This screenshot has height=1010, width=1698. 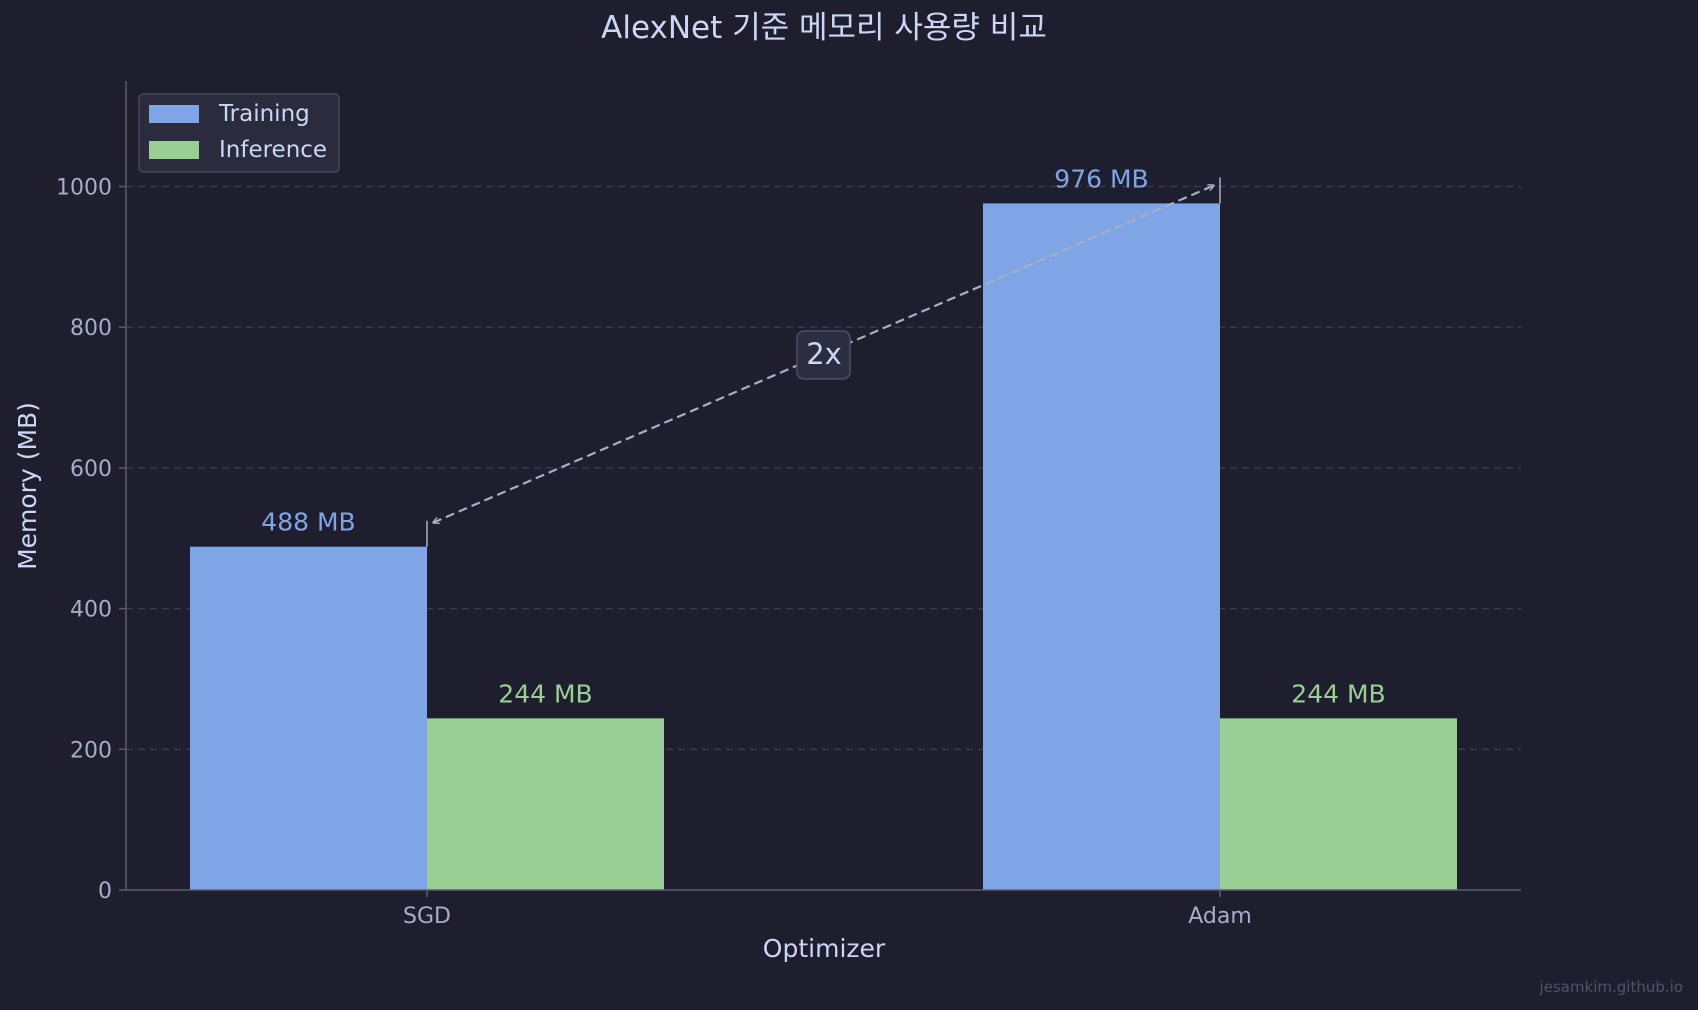 What do you see at coordinates (1101, 546) in the screenshot?
I see `bar-training-adam` at bounding box center [1101, 546].